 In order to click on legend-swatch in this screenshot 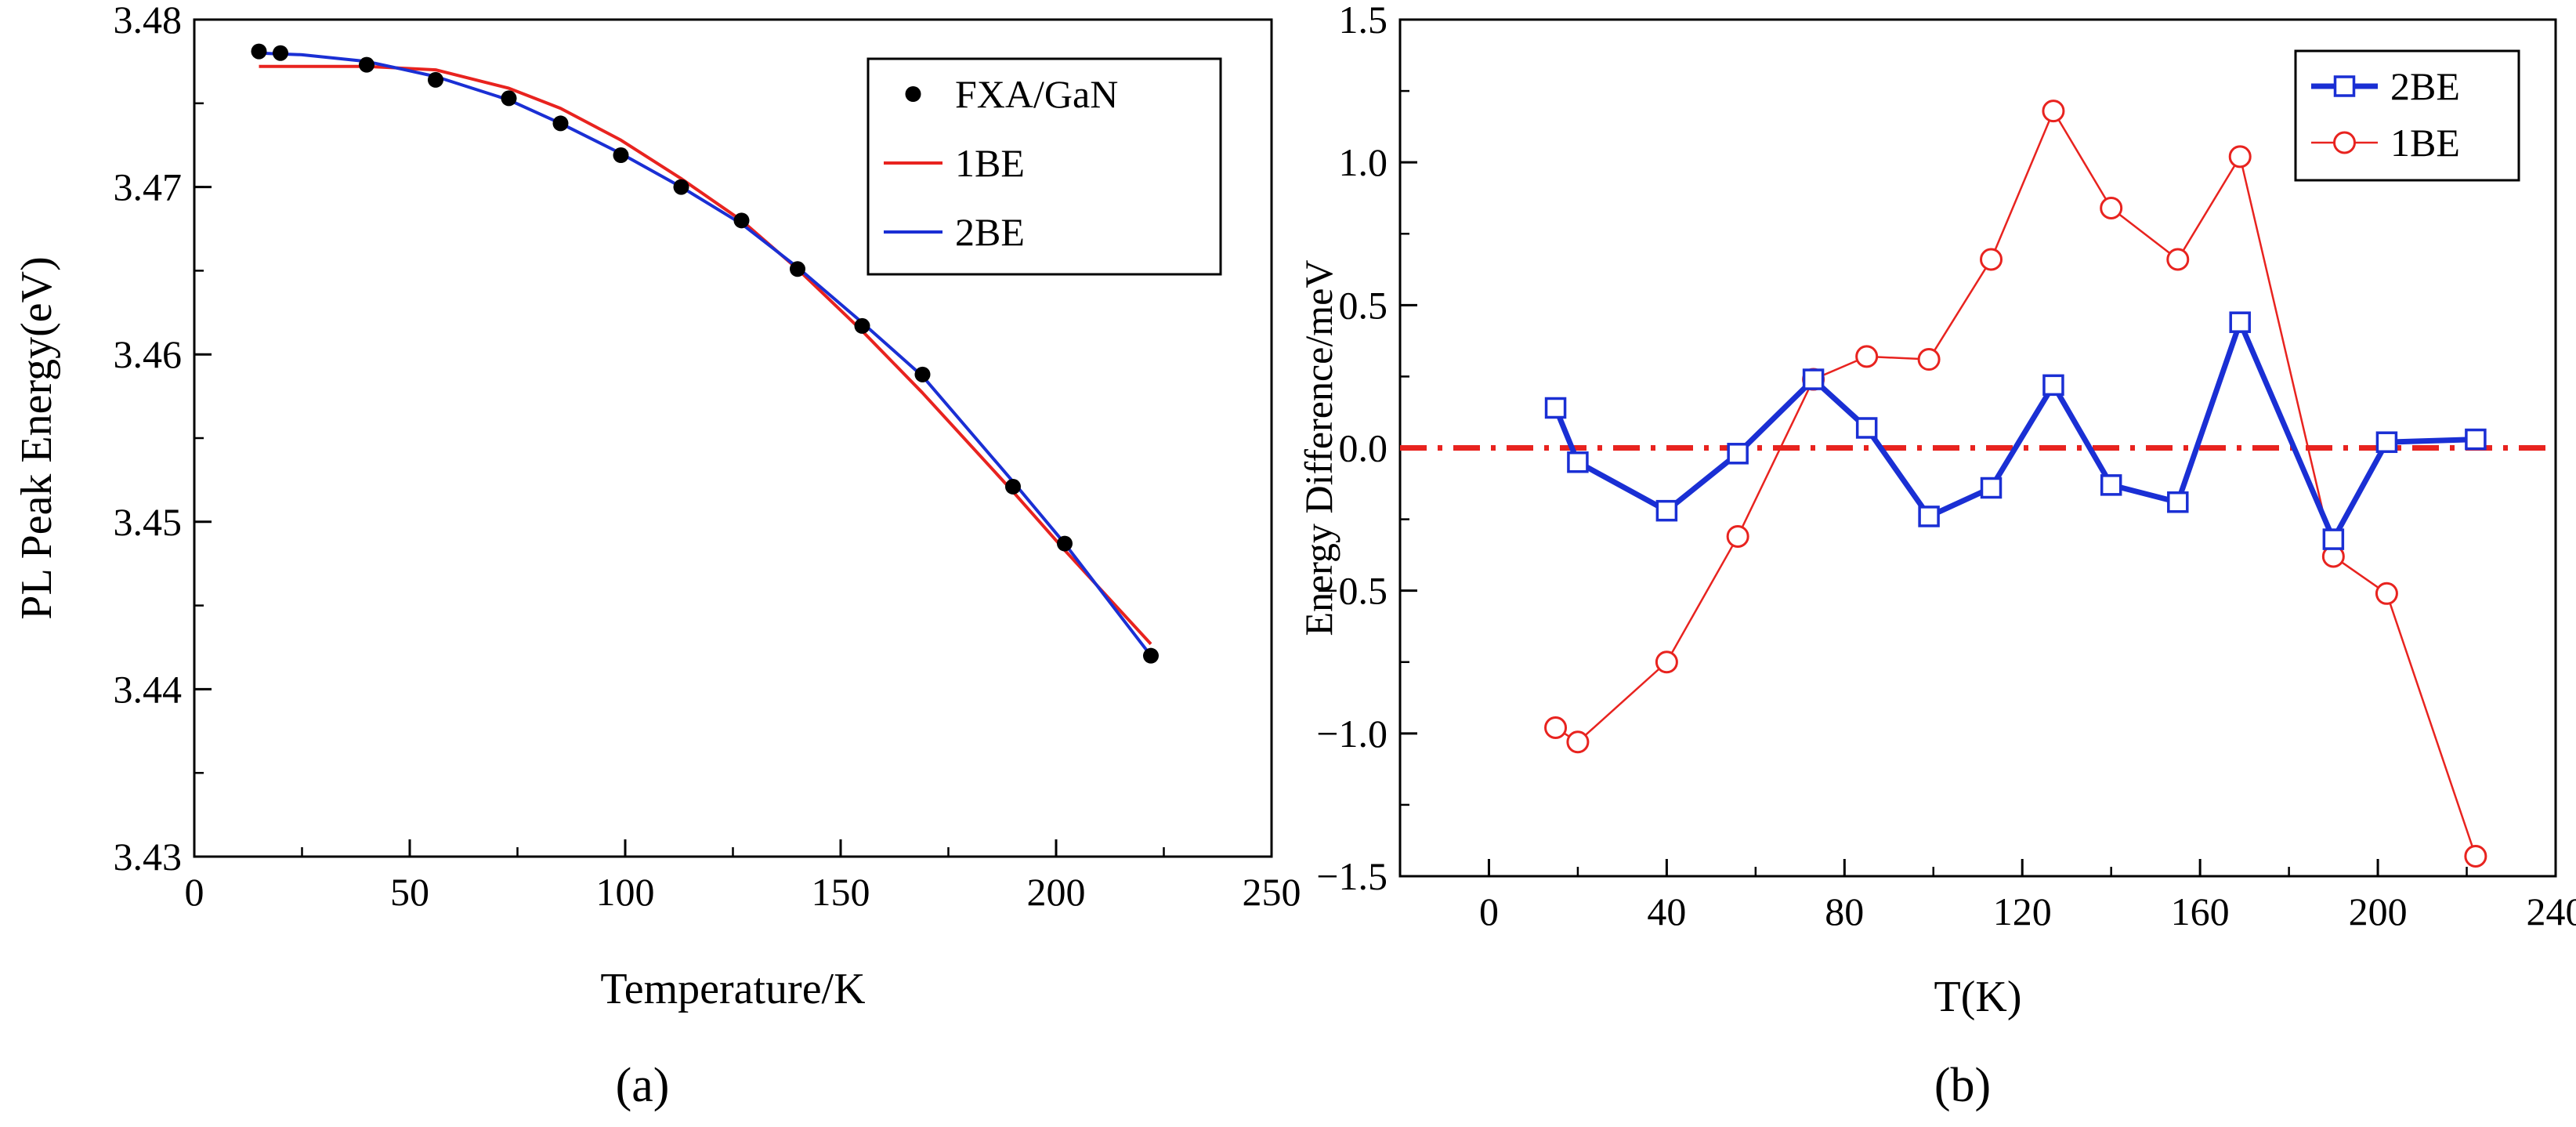, I will do `click(914, 94)`.